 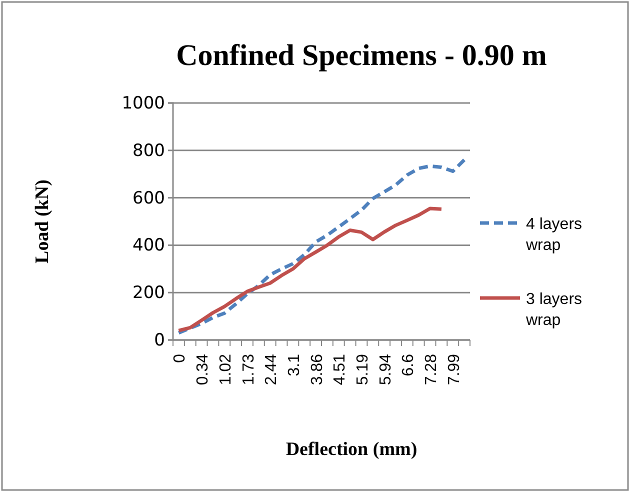 What do you see at coordinates (225, 370) in the screenshot?
I see `x-tick-label: 1.02` at bounding box center [225, 370].